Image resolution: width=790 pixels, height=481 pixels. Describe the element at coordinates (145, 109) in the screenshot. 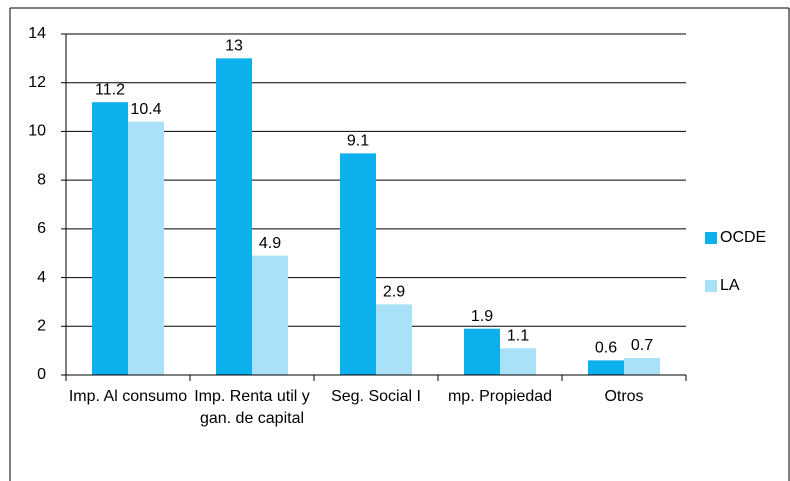

I see `data-label: 10.4` at that location.